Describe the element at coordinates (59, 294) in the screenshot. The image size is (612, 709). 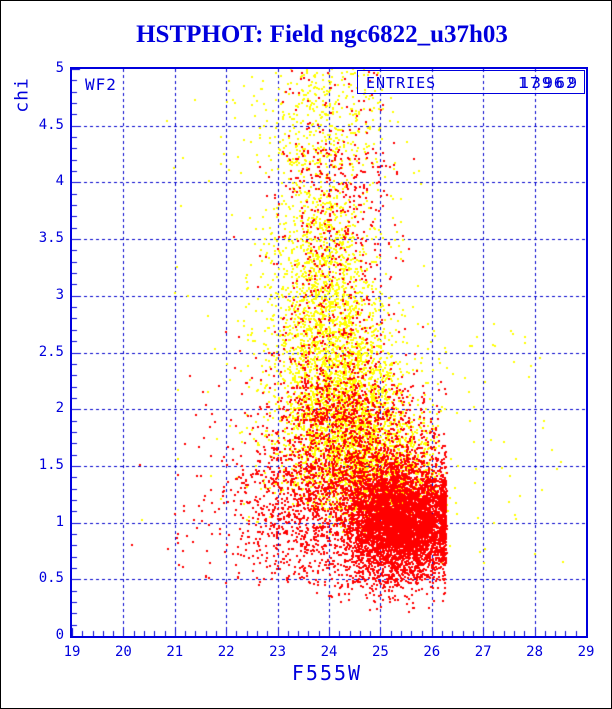
I see `y-tick-label: 3` at that location.